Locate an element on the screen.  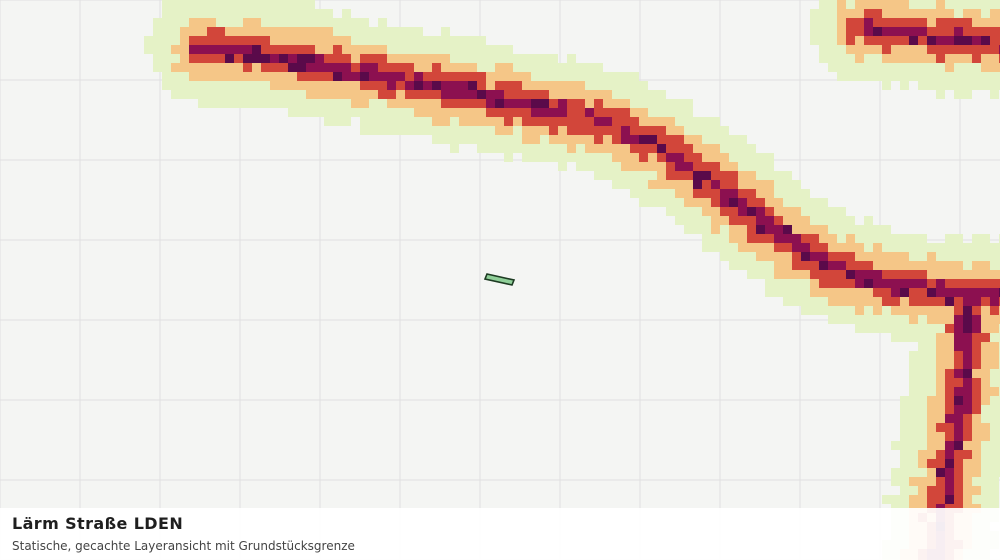
parcel-boundary is located at coordinates (499, 279).